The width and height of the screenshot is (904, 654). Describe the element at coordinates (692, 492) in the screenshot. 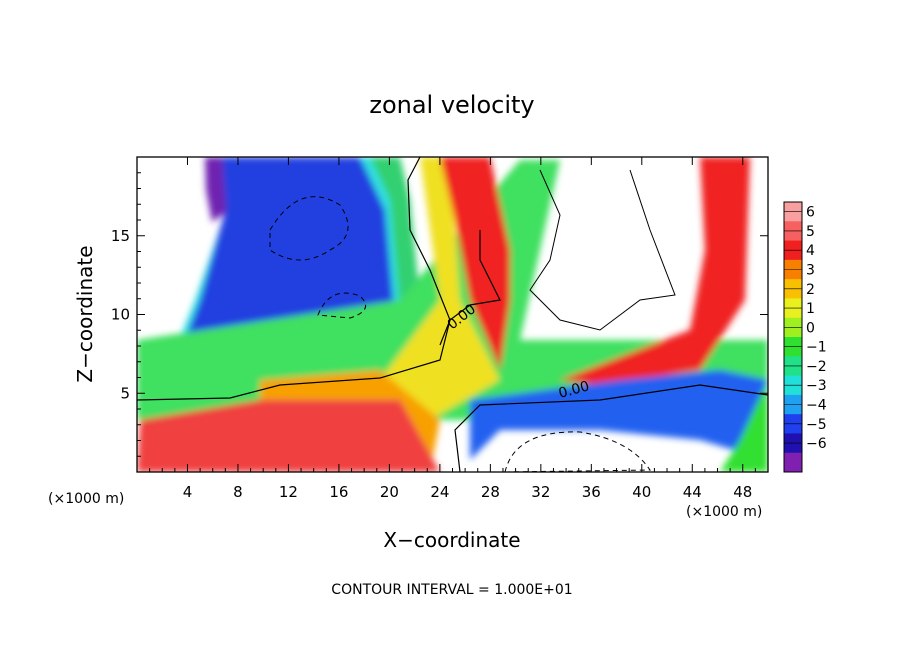

I see `x-tick-label: 44` at that location.